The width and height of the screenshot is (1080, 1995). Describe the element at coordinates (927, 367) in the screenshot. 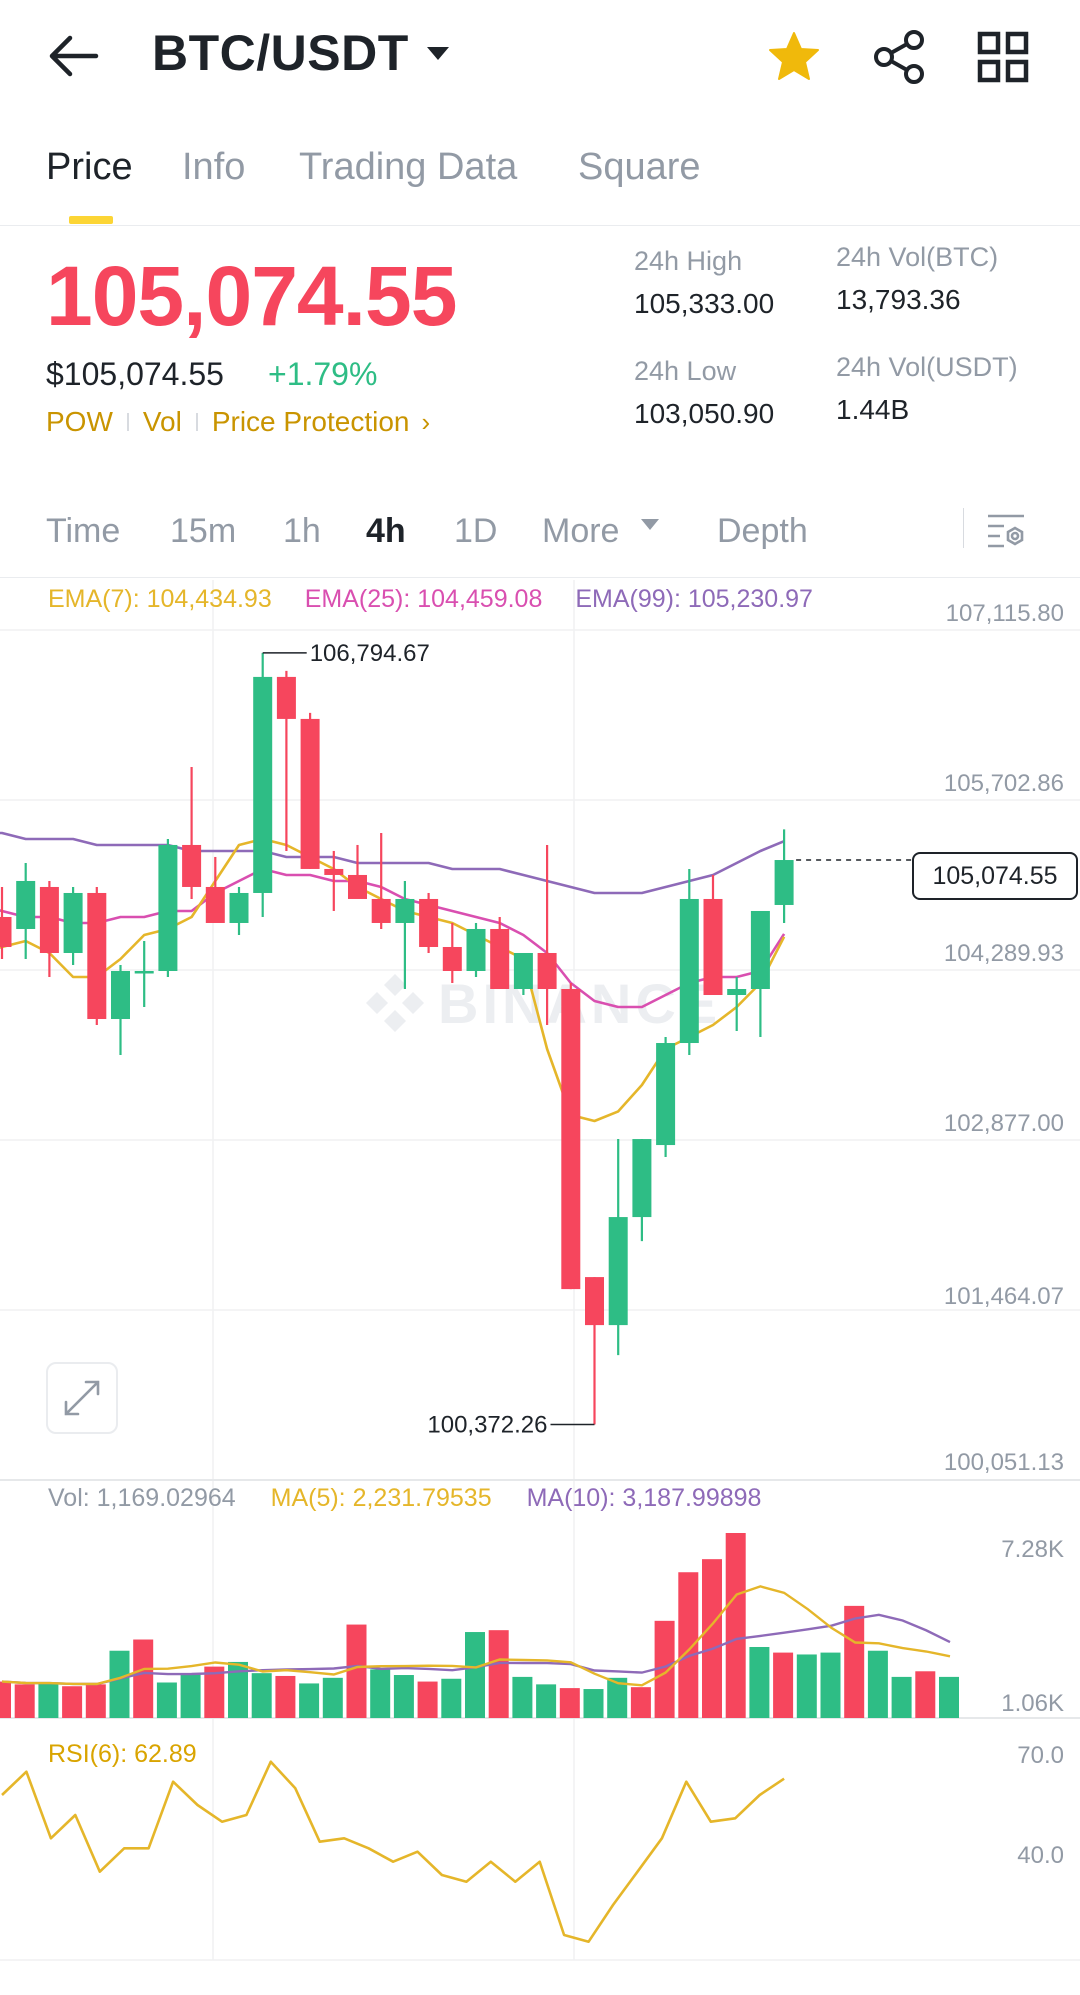

I see `stat-24h-vol-usdt-label: 24h Vol(USDT)` at that location.